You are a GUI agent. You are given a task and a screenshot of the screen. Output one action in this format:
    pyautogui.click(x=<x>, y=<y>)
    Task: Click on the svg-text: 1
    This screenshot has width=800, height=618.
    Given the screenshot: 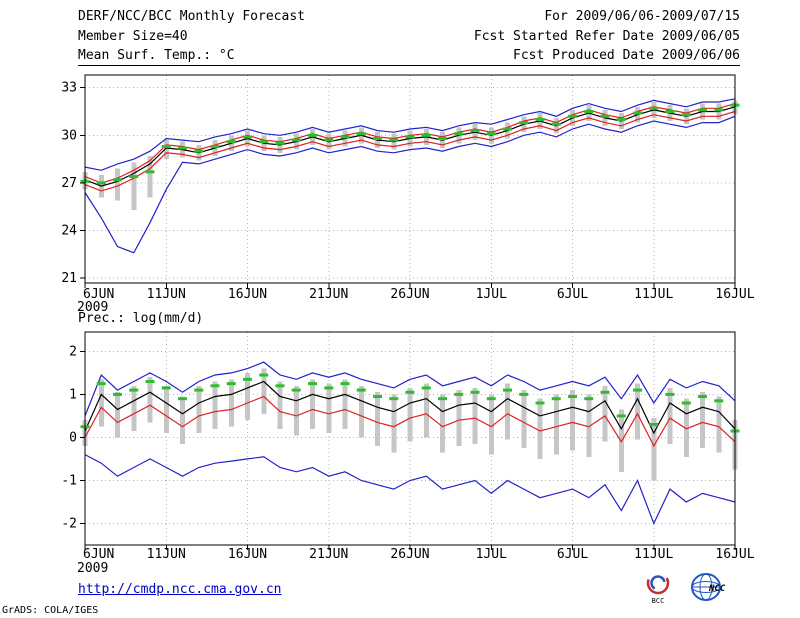 What is the action you would take?
    pyautogui.click(x=73, y=394)
    